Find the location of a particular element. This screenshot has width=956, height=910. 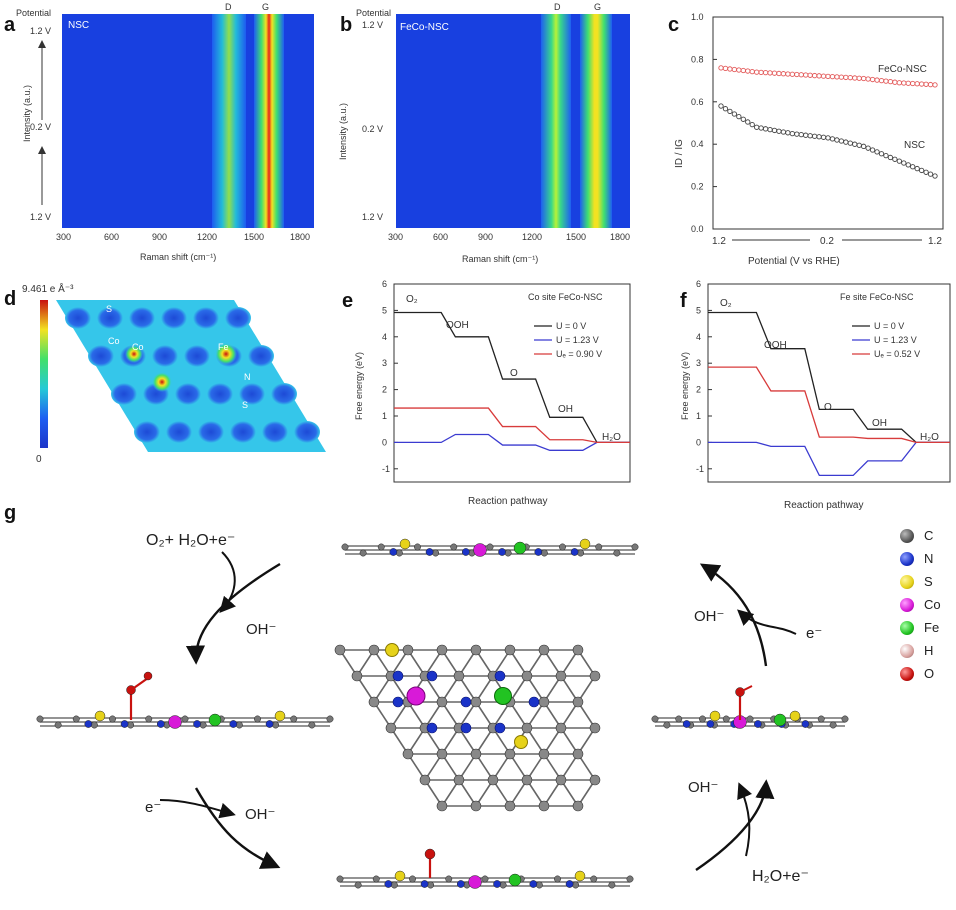

e-label-top-right: e⁻ is located at coordinates (814, 633).